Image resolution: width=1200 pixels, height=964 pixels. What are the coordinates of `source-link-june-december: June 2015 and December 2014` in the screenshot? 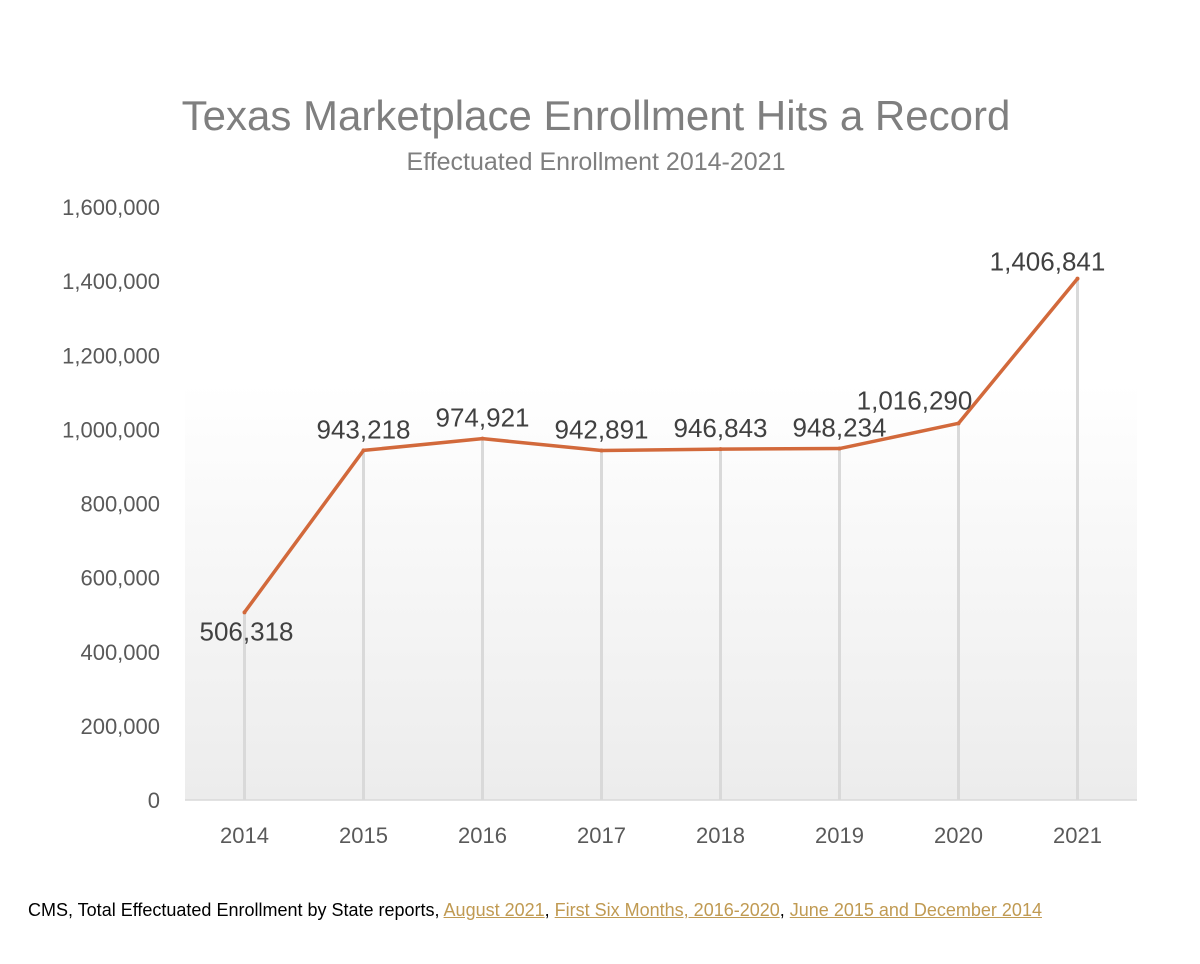 It's located at (915, 910).